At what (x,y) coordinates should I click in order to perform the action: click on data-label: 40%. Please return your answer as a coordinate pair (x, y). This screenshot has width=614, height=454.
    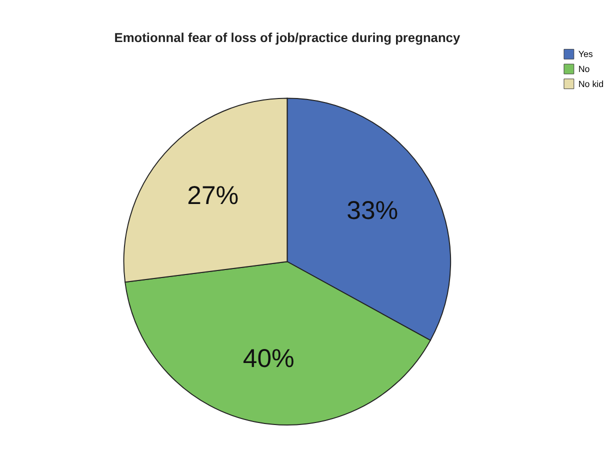
    Looking at the image, I should click on (268, 358).